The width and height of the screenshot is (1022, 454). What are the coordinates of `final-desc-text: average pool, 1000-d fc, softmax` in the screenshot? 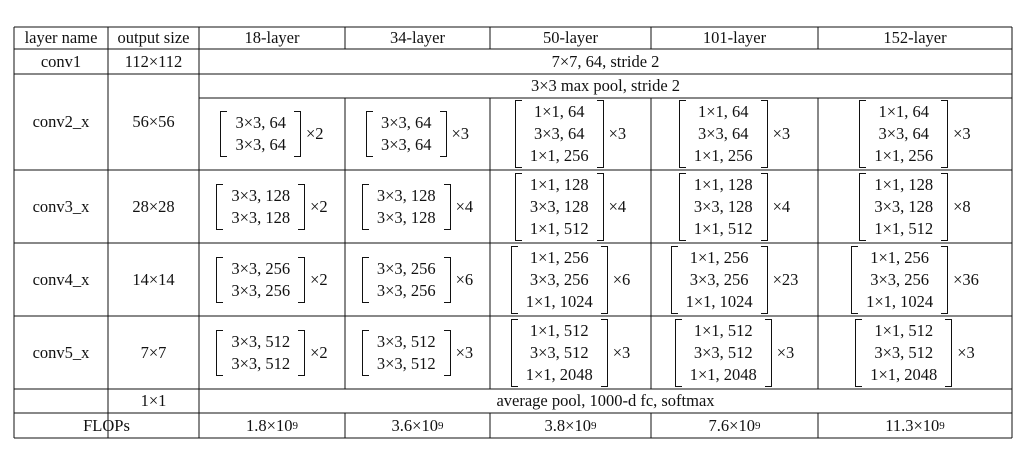 It's located at (605, 400).